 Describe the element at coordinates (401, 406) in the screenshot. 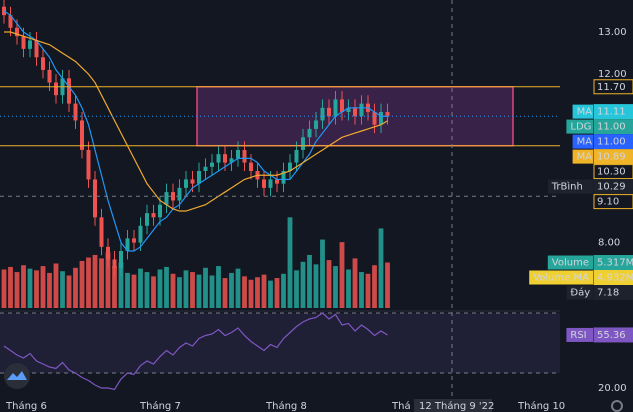

I see `x-tick-label: Thá` at that location.